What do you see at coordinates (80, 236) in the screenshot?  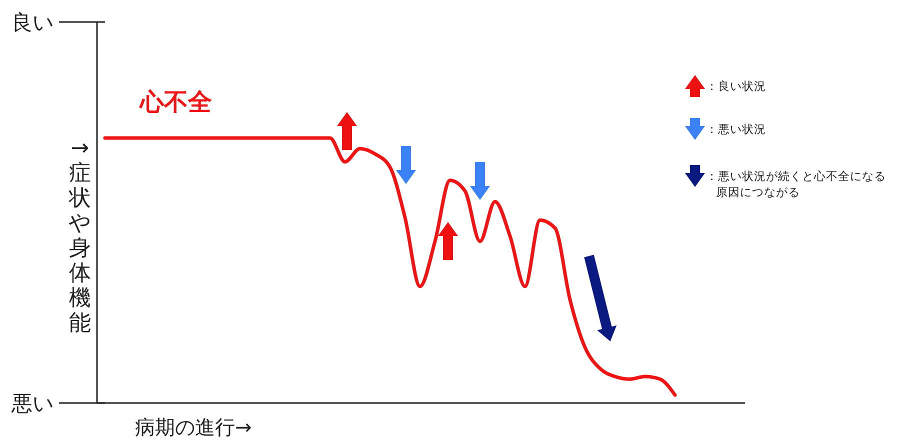 I see `y-axis-title: →症状や身体機能` at bounding box center [80, 236].